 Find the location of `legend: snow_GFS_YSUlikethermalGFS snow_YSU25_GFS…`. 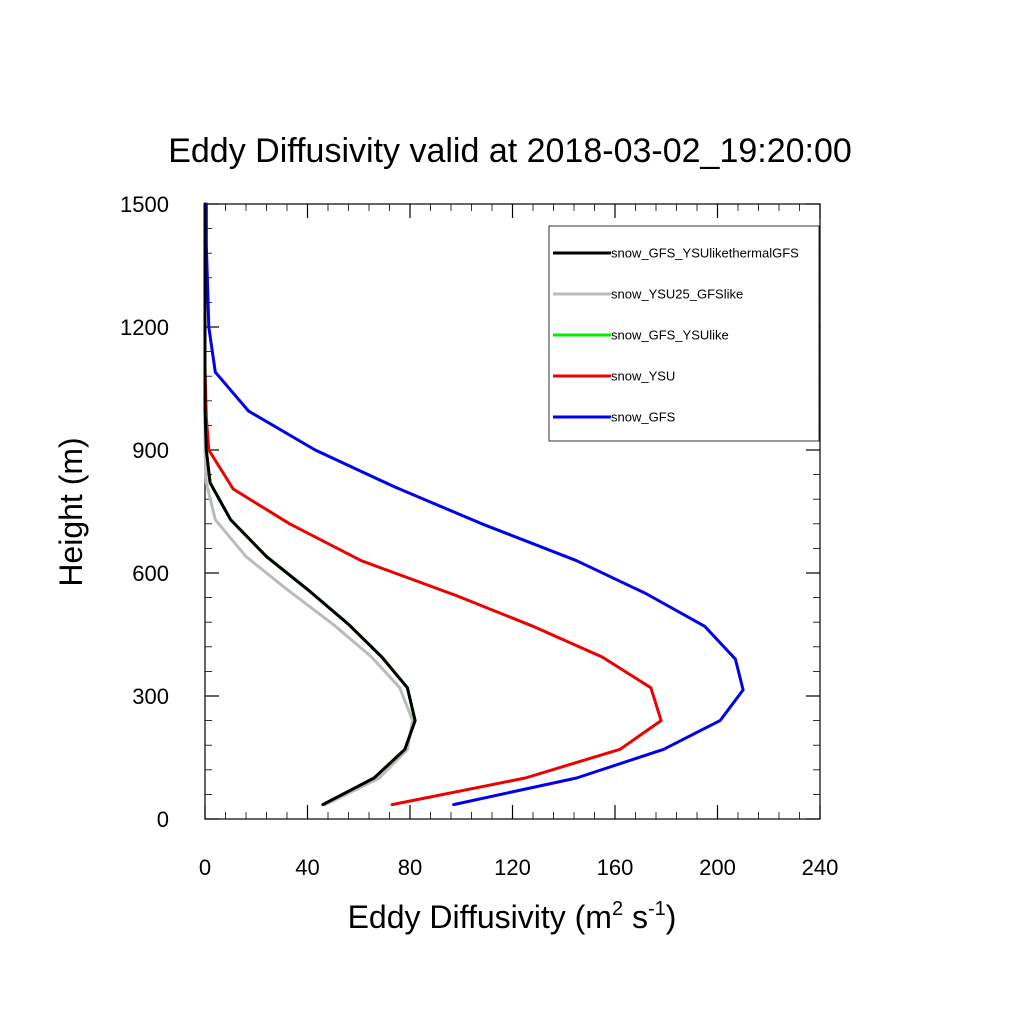

legend: snow_GFS_YSUlikethermalGFS snow_YSU25_GFS… is located at coordinates (684, 333).